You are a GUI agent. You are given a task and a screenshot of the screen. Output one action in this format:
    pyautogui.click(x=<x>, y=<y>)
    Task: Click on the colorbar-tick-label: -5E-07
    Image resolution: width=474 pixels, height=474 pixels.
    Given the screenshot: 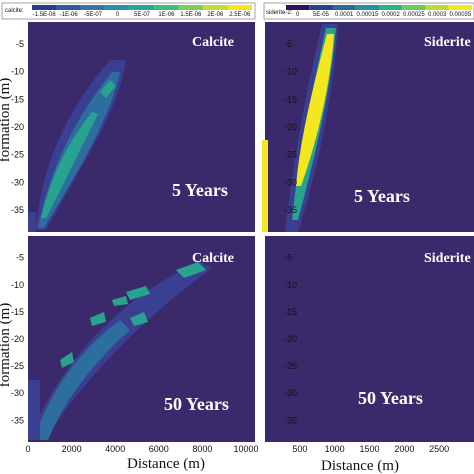 What is the action you would take?
    pyautogui.click(x=93, y=15)
    